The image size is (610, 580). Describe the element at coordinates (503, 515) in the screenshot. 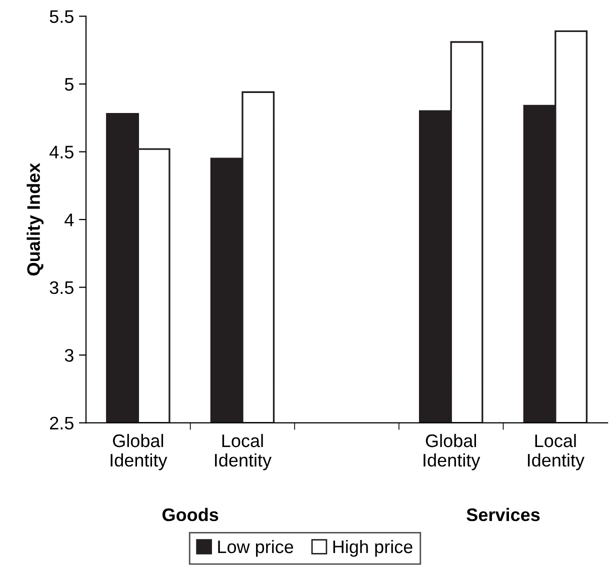

I see `text: Services` at that location.